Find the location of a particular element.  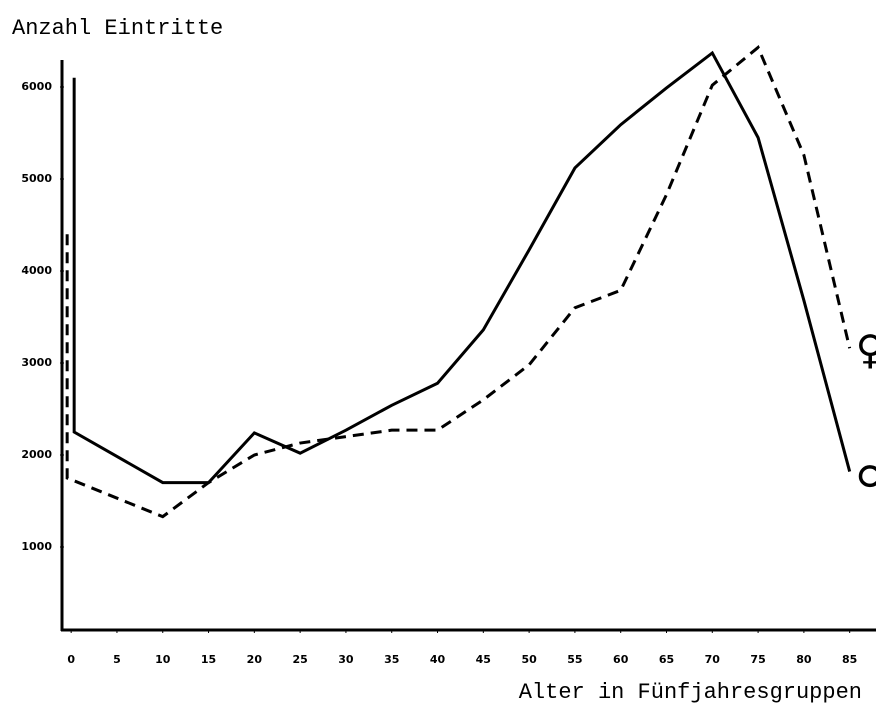

x-tick-label: 80 is located at coordinates (804, 659).